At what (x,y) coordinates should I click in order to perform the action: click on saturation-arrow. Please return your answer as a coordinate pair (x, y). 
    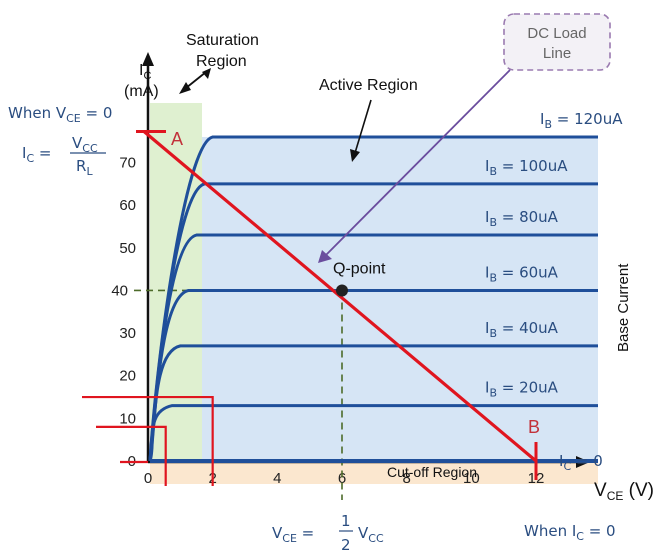
    Looking at the image, I should click on (195, 81).